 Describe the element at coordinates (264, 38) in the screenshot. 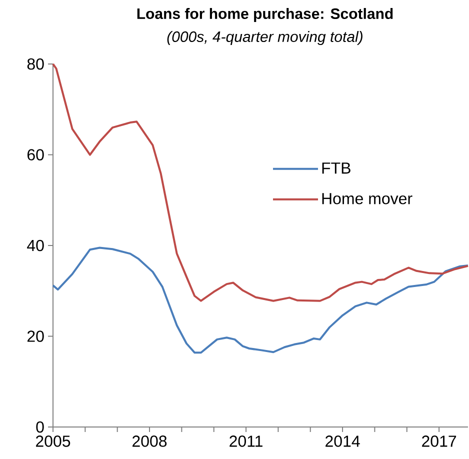

I see `chart-subtitle: (000s, 4-quarter moving total)` at that location.